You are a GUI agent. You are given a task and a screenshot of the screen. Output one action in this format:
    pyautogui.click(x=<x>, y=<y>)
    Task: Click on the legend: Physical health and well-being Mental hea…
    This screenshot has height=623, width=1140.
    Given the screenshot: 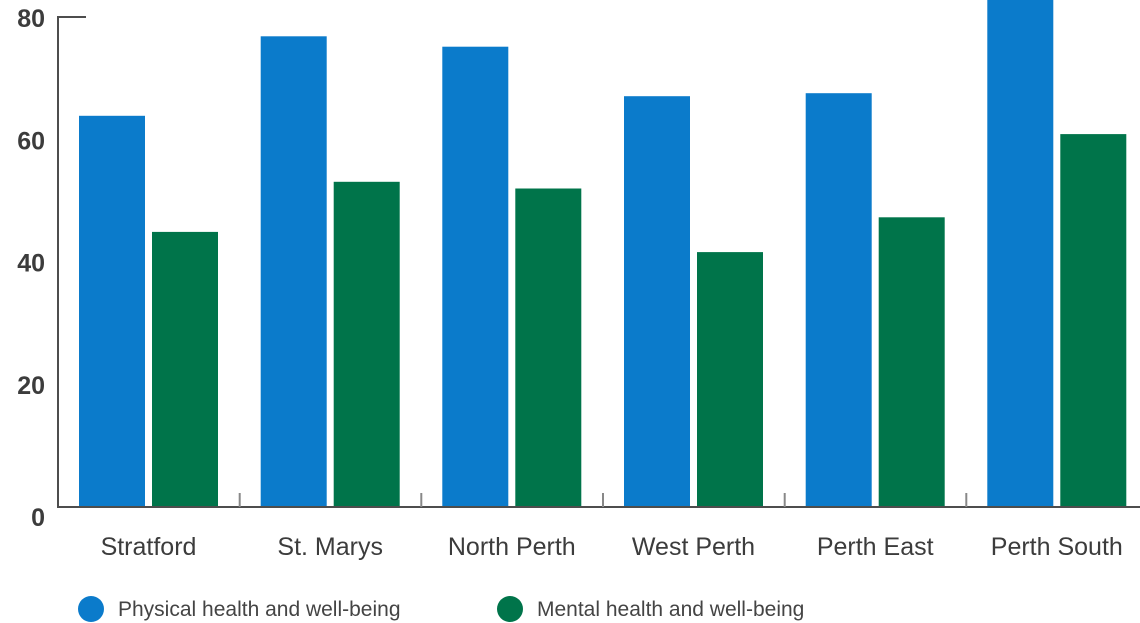 What is the action you would take?
    pyautogui.click(x=441, y=609)
    